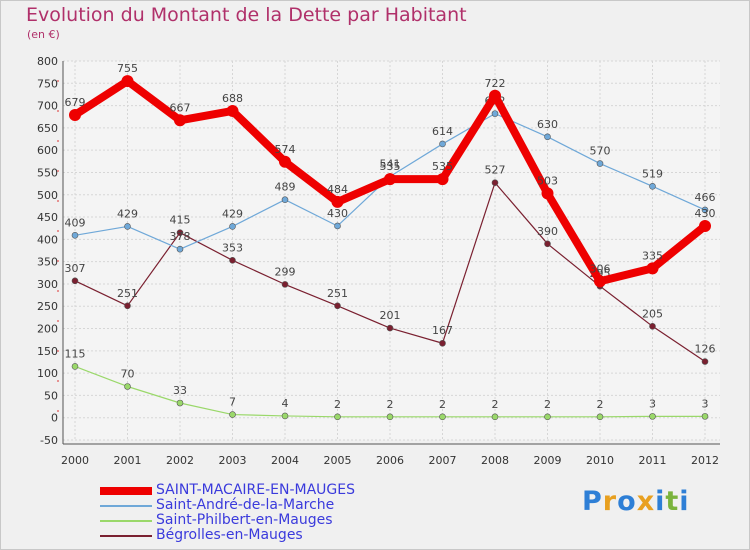 This screenshot has height=550, width=750. I want to click on data-label: 4, so click(285, 403).